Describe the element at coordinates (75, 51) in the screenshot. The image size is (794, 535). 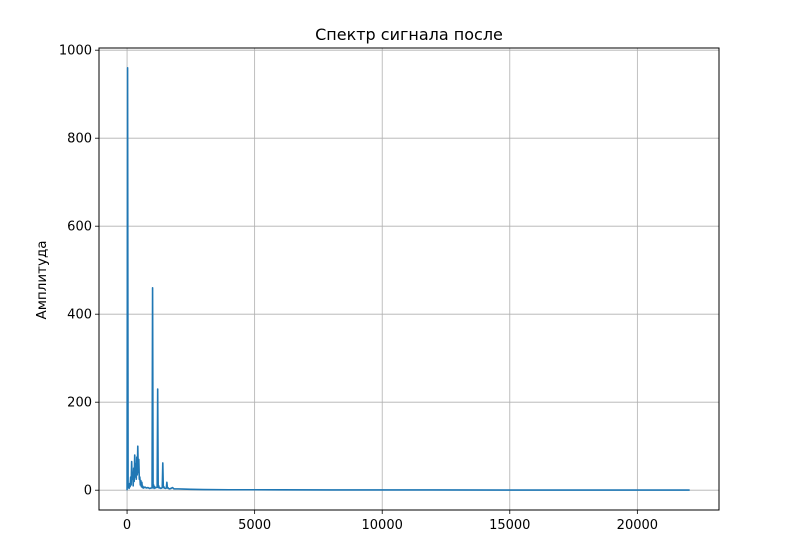
I see `y-tick-label: 1000` at that location.